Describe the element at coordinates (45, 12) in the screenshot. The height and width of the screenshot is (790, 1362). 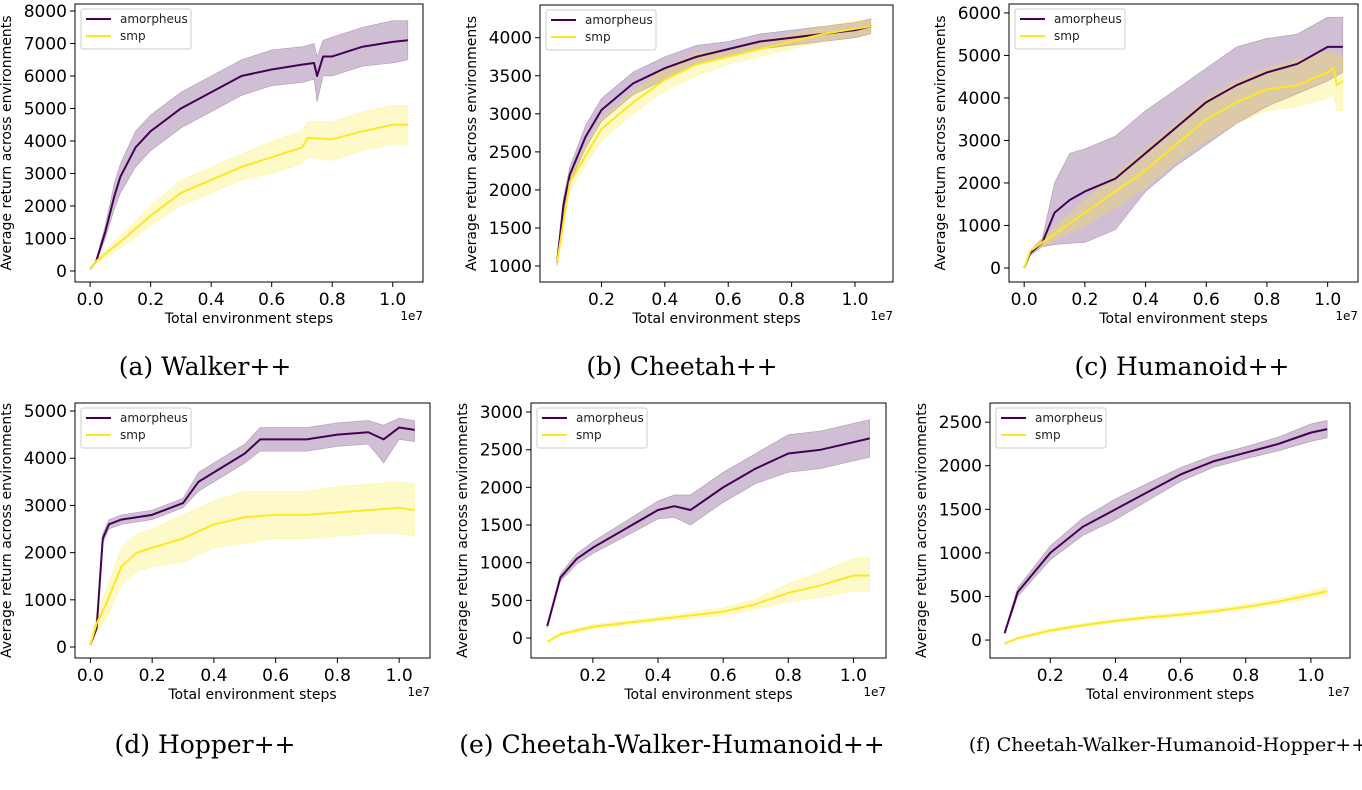
I see `y-tick-label: 8000` at that location.